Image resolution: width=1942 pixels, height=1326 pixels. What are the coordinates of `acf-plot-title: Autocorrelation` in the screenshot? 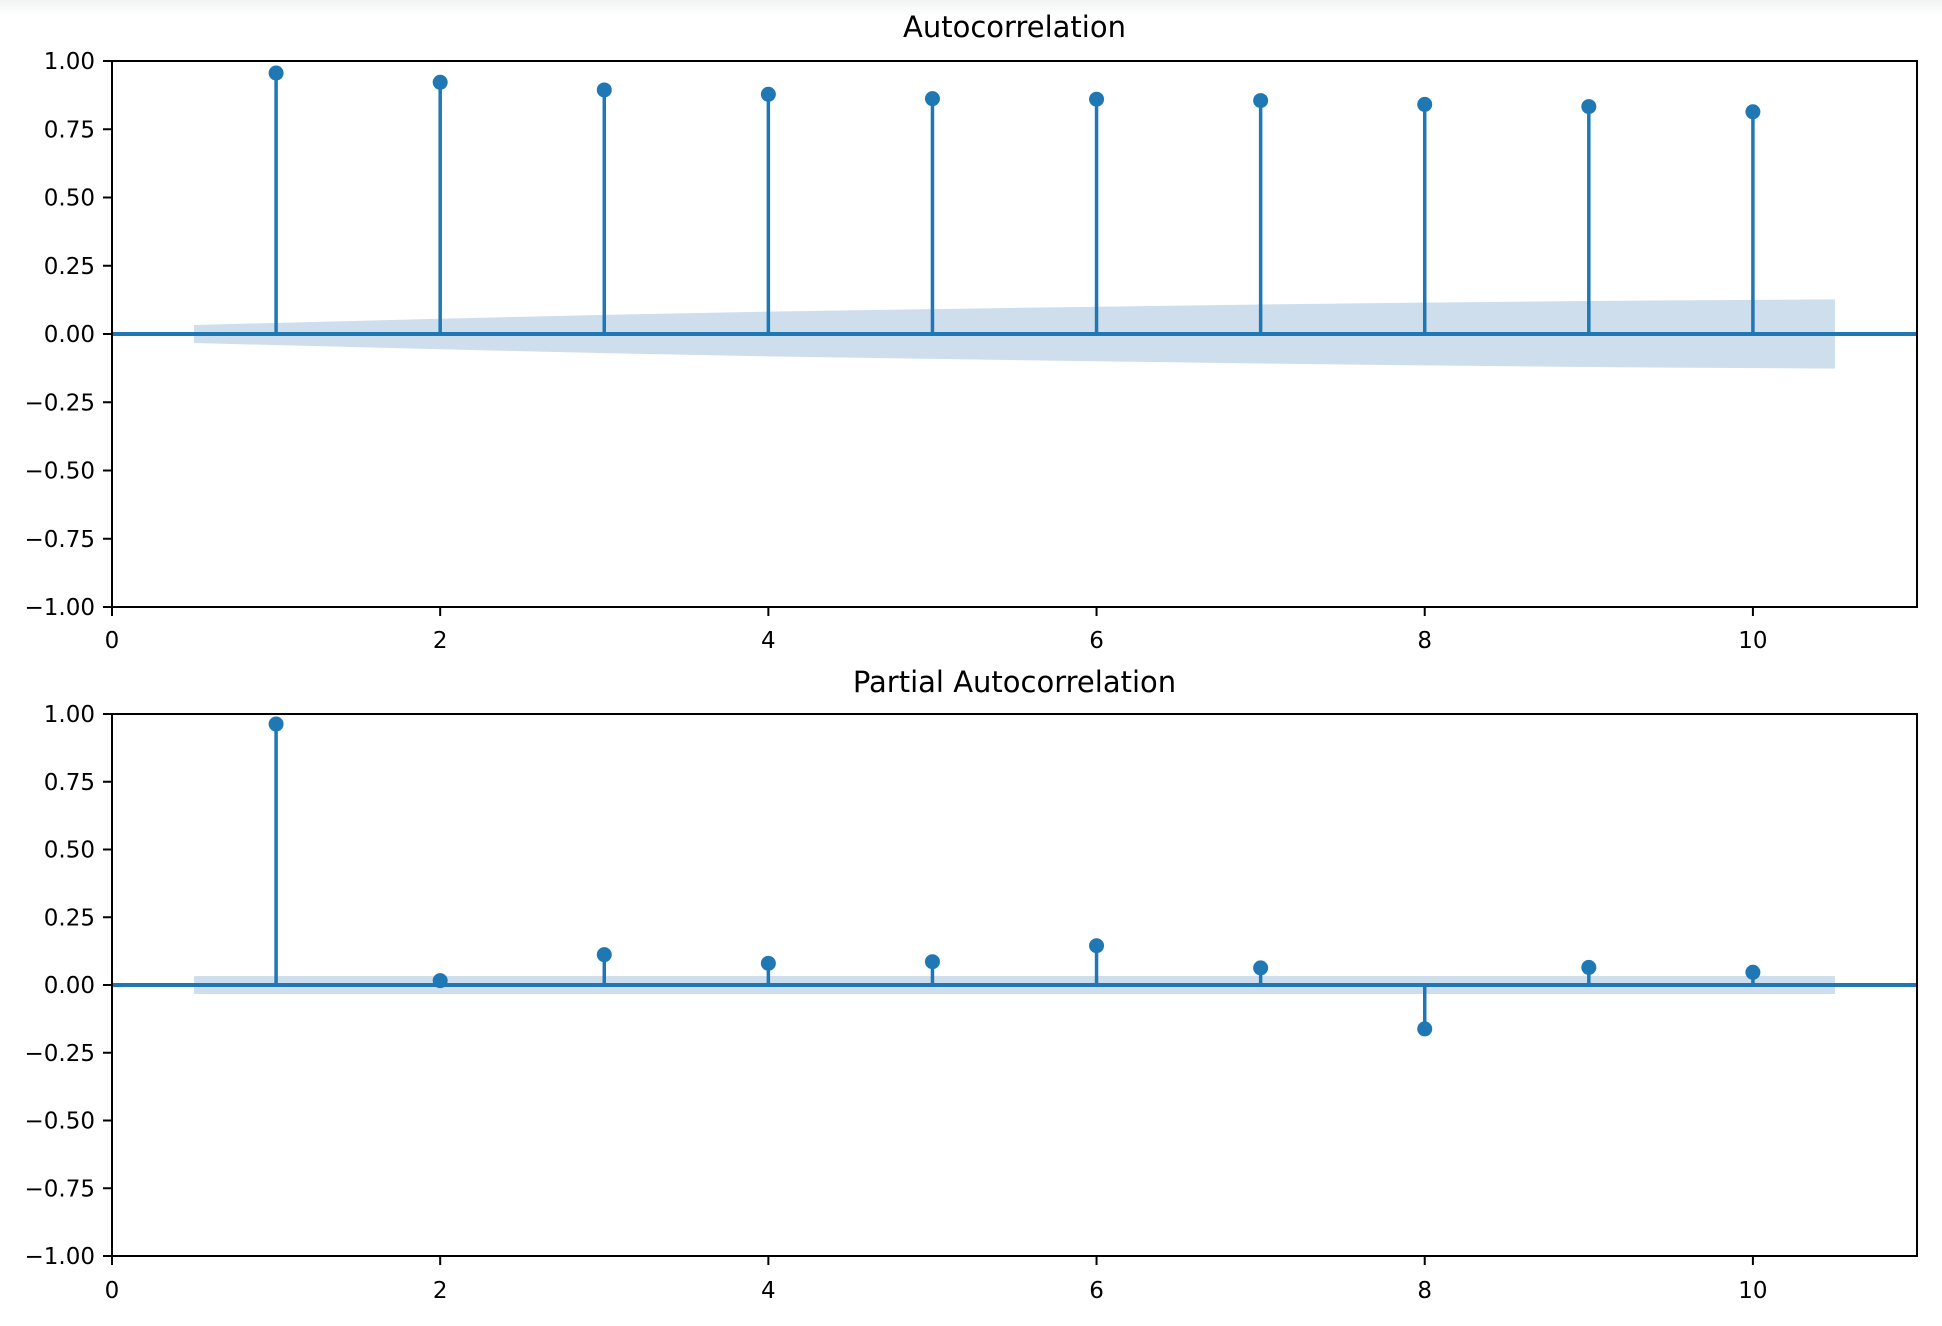 It's located at (1014, 27).